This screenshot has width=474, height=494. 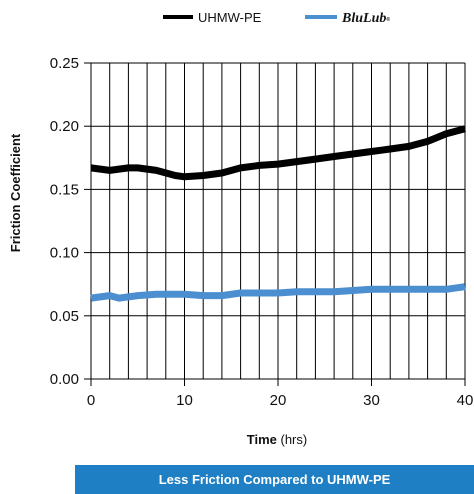 I want to click on x-tick-label: 10, so click(x=184, y=400).